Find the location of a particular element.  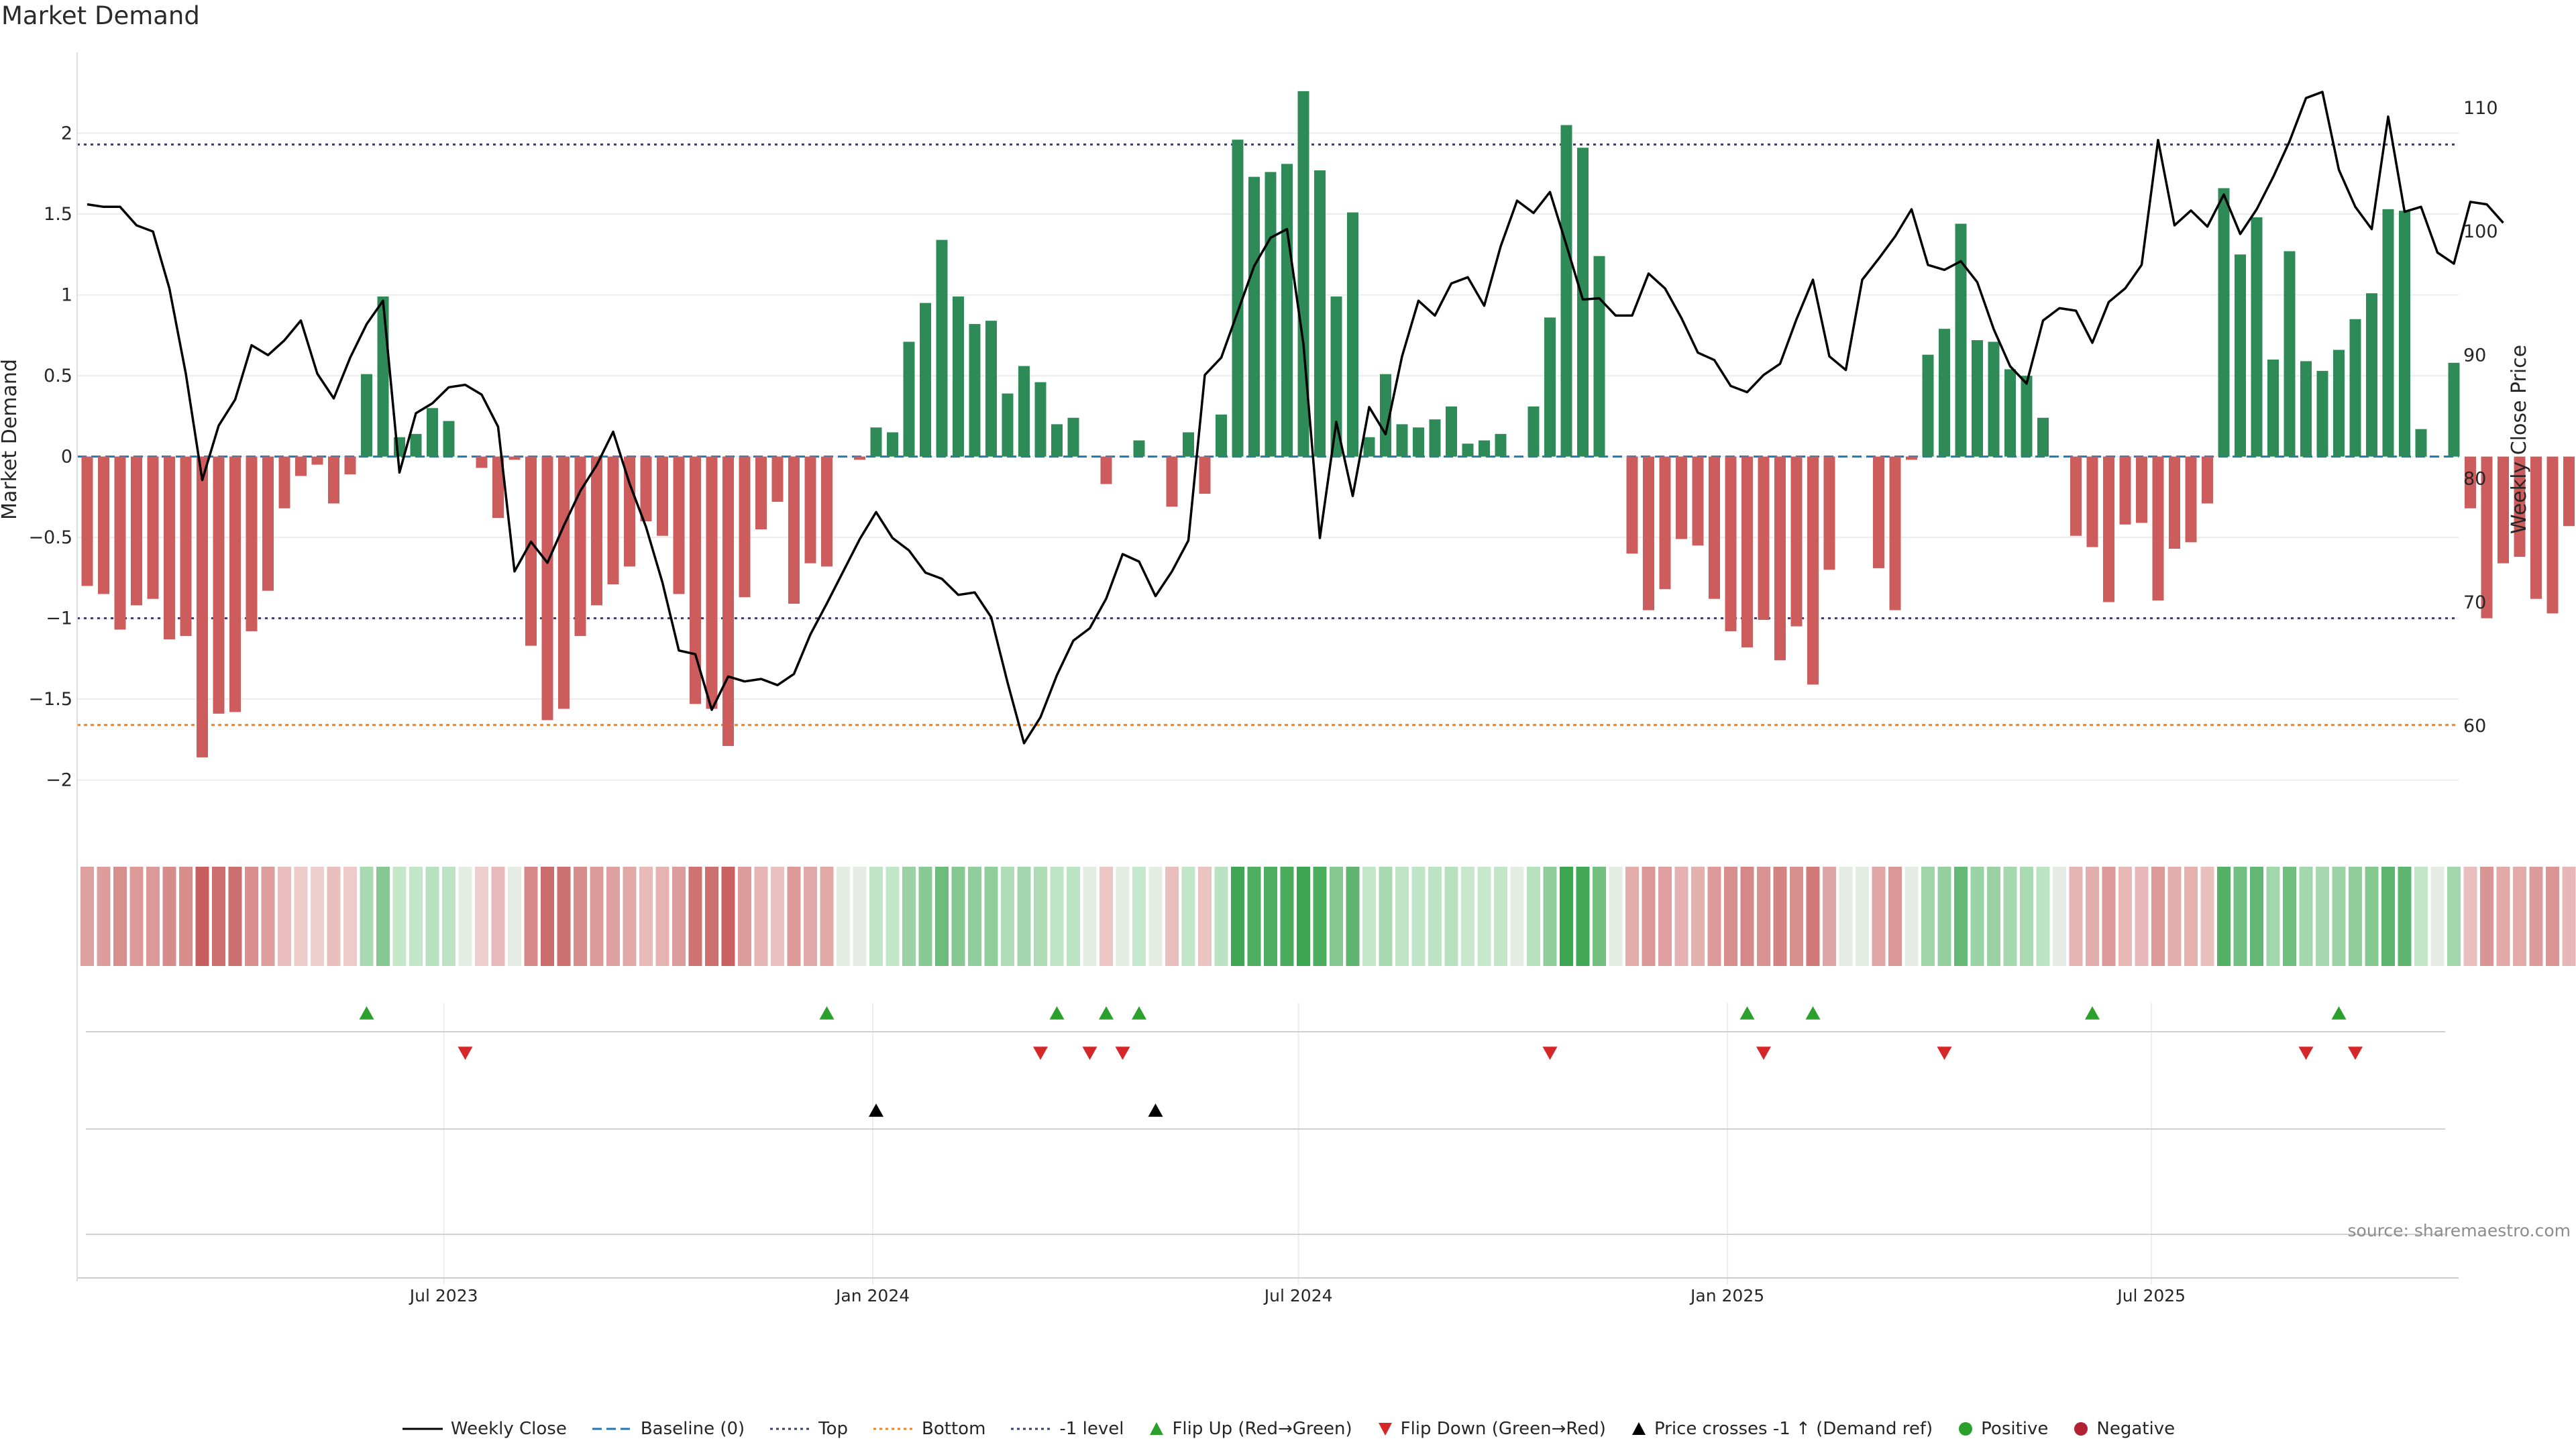

y-tick-label: −0.5 is located at coordinates (50, 537).